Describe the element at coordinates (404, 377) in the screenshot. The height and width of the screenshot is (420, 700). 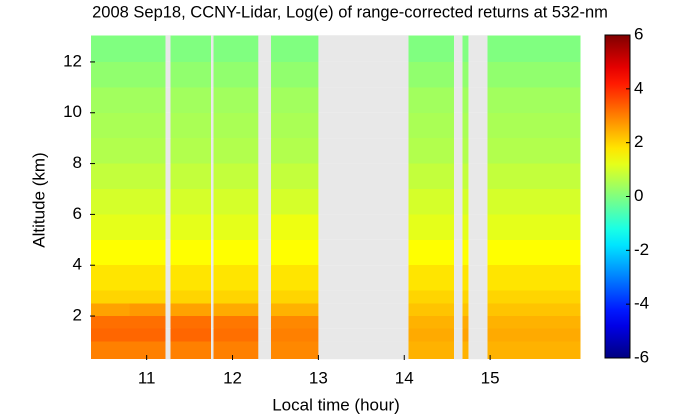
I see `x-tick-label: 14` at that location.